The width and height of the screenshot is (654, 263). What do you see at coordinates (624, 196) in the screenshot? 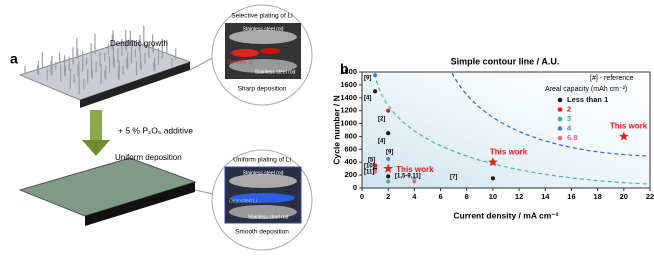
I see `x-tick-label: 20` at bounding box center [624, 196].